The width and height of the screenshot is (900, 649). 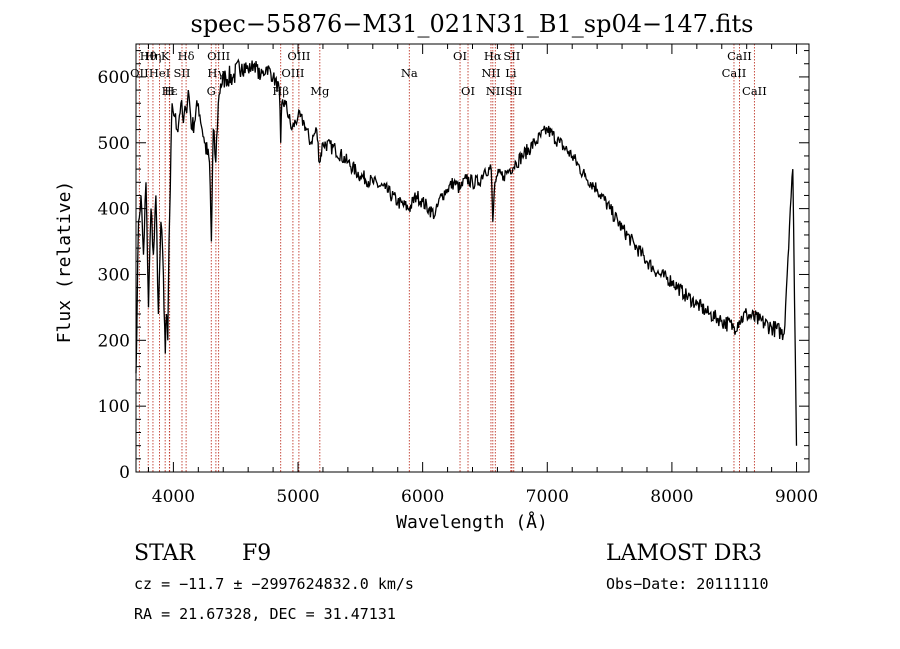 What do you see at coordinates (547, 497) in the screenshot?
I see `x-tick-label: 7000` at bounding box center [547, 497].